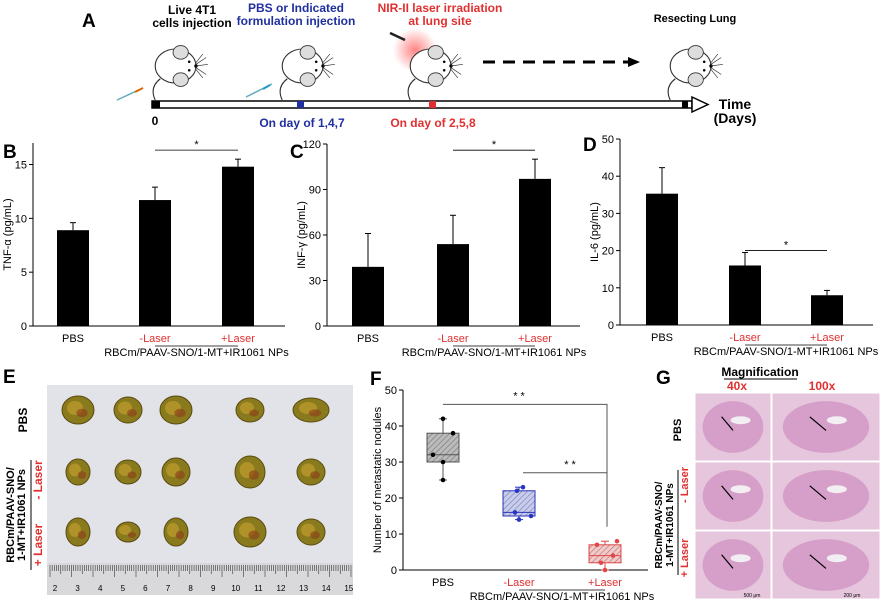 This screenshot has width=880, height=608. I want to click on panel-label-a: A, so click(89, 21).